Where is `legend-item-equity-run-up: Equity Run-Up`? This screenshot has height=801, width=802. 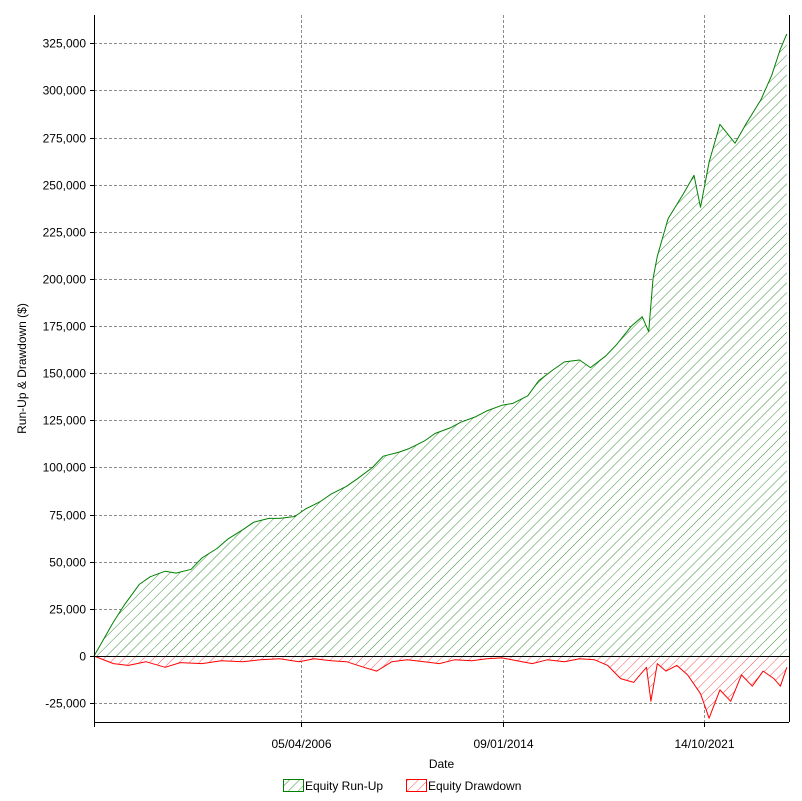
legend-item-equity-run-up: Equity Run-Up is located at coordinates (333, 786).